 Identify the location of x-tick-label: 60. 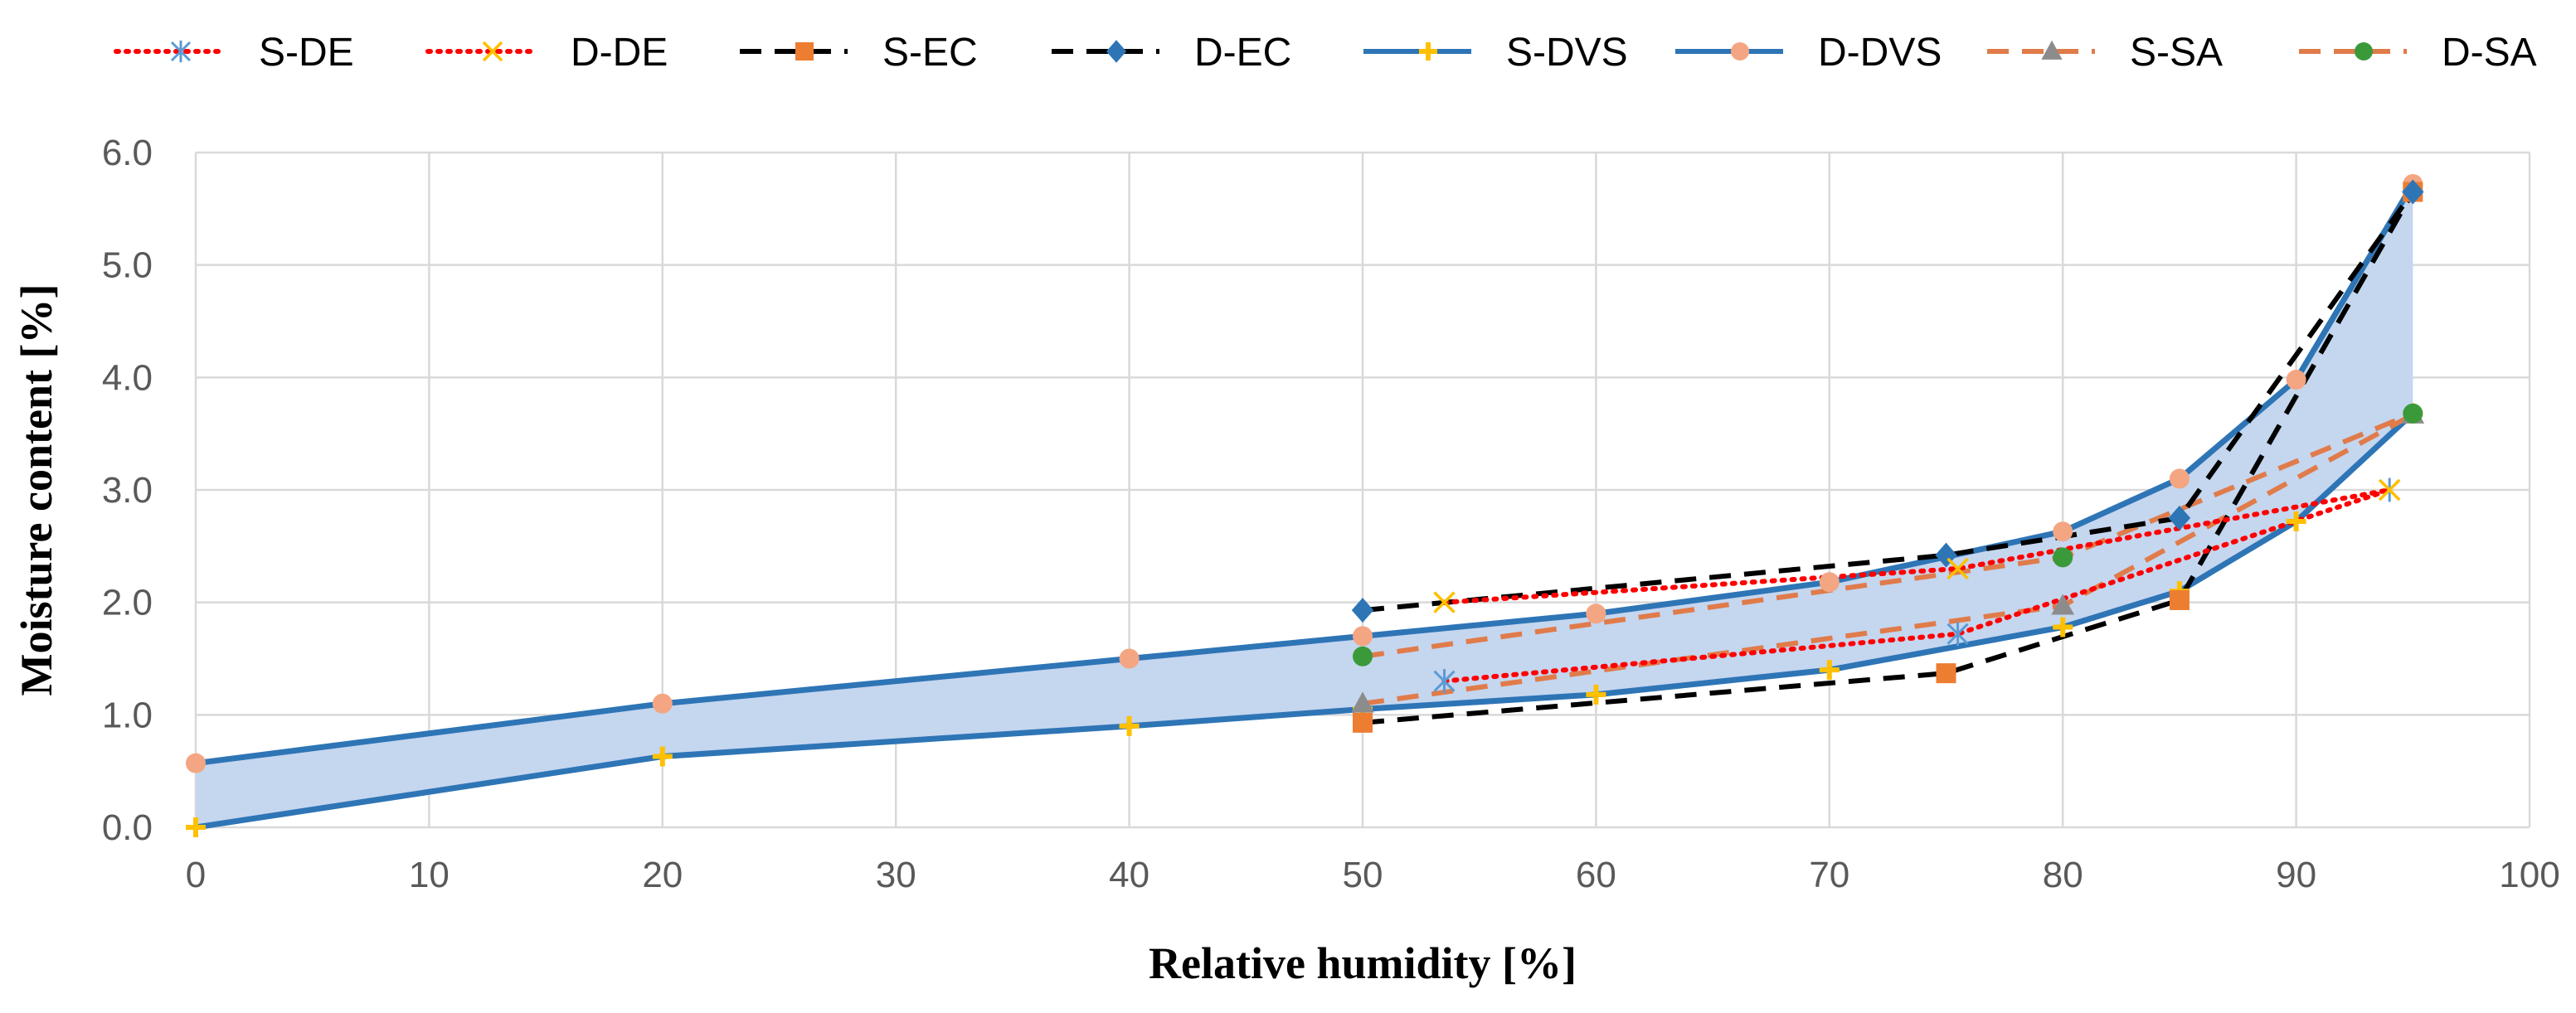
(1596, 875).